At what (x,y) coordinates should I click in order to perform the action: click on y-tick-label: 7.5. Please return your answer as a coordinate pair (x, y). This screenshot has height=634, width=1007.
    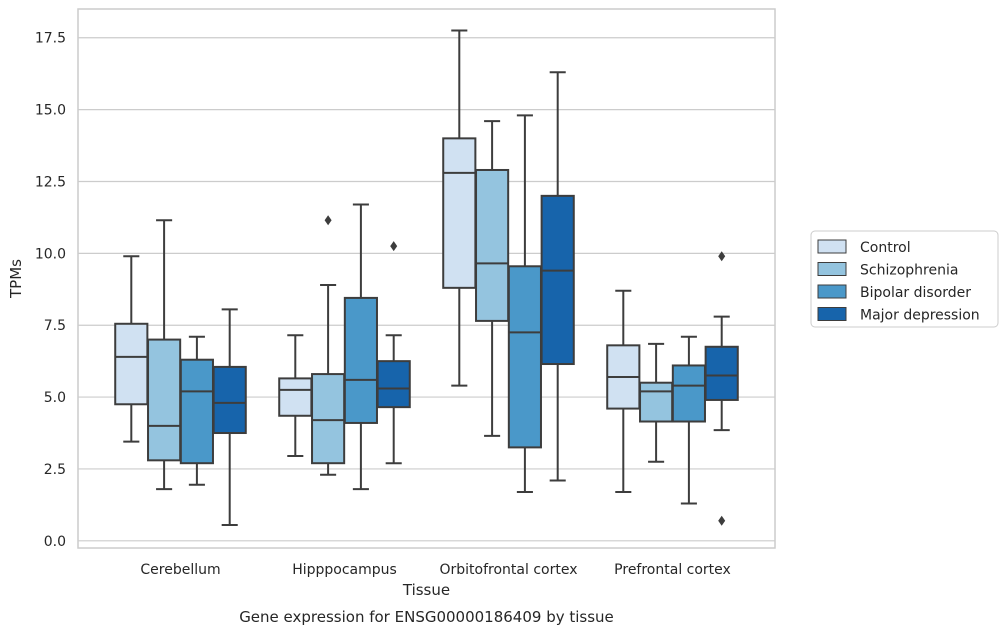
    Looking at the image, I should click on (55, 326).